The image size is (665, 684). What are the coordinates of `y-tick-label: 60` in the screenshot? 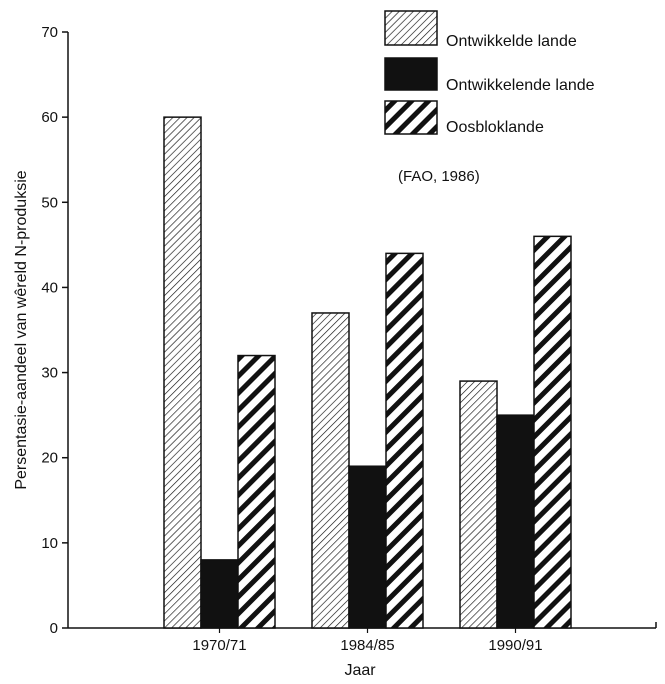 It's located at (49, 117).